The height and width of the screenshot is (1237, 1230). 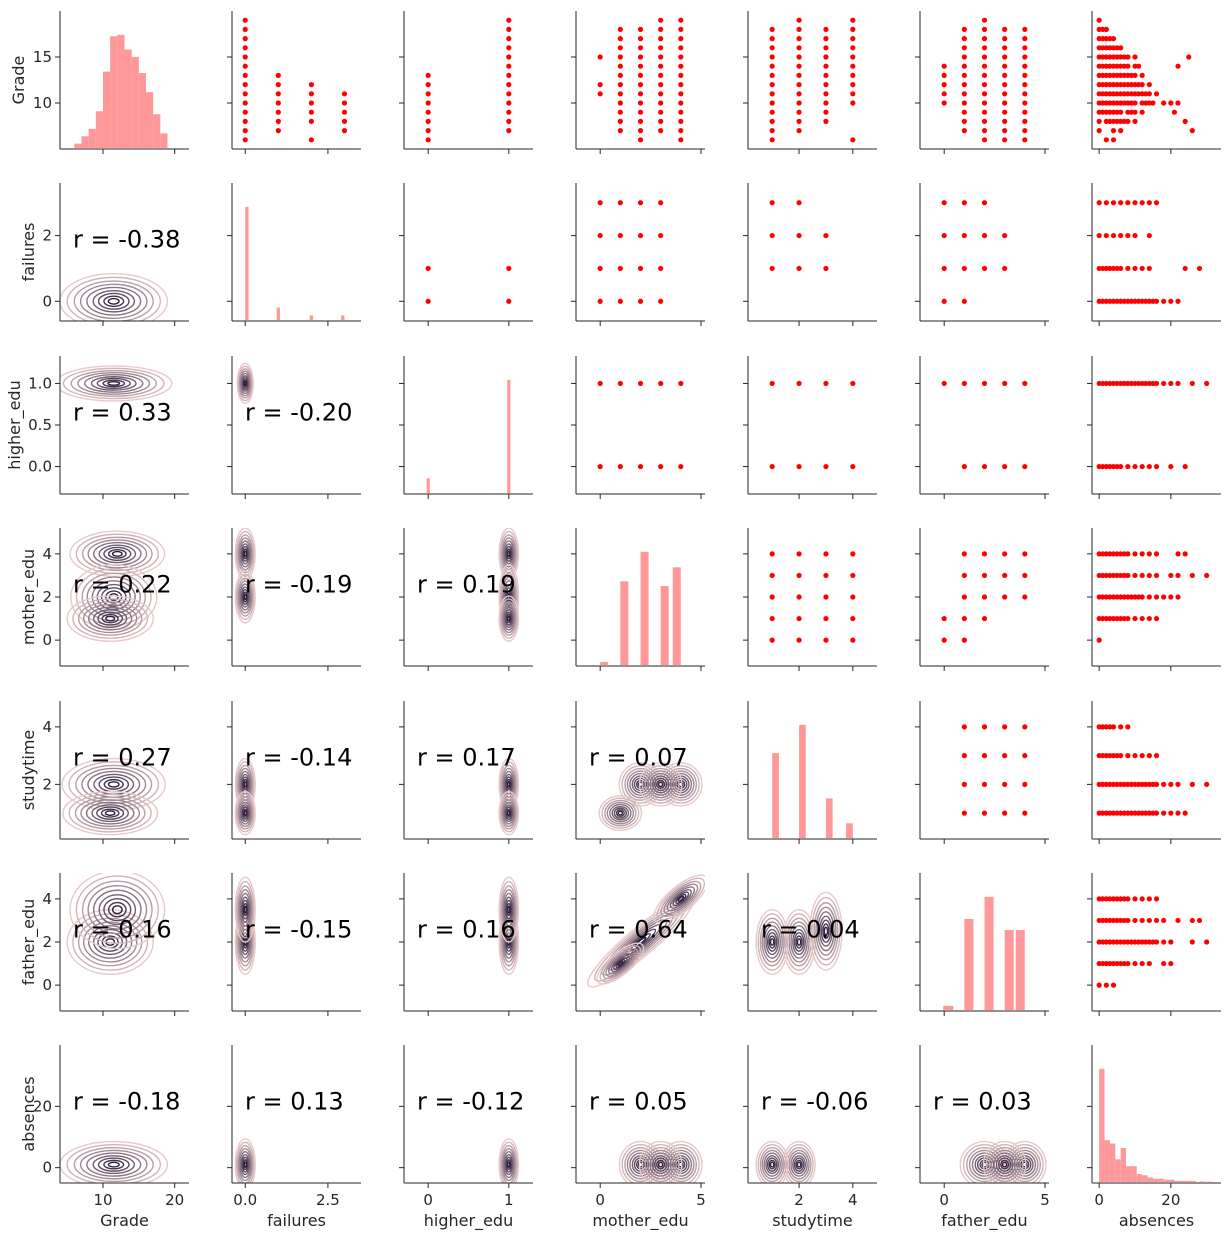 I want to click on x-tick-label: 5, so click(x=701, y=1200).